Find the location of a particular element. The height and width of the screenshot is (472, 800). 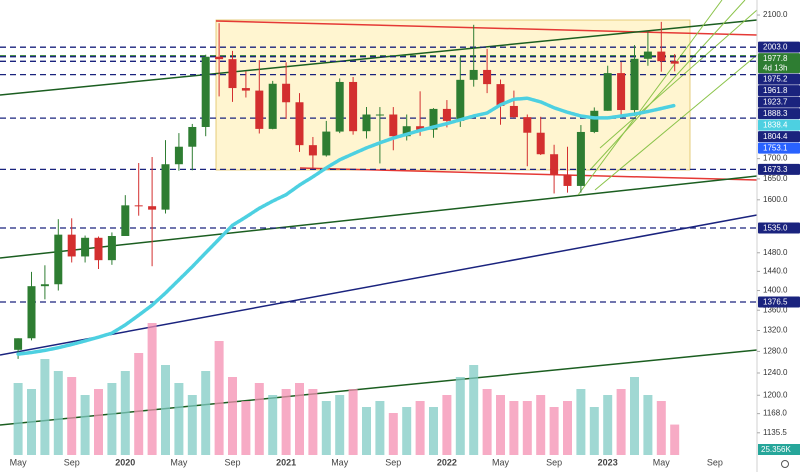

y-tick-label: 1700.0 is located at coordinates (775, 158).